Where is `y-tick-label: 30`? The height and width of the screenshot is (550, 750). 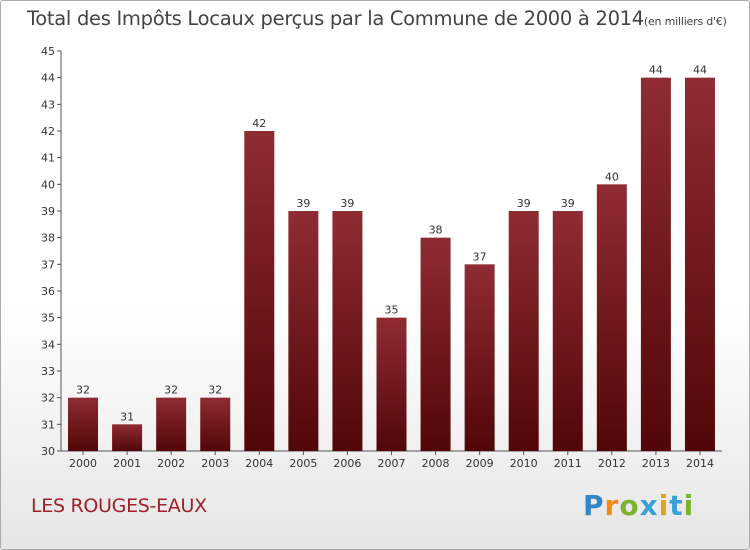 y-tick-label: 30 is located at coordinates (48, 451).